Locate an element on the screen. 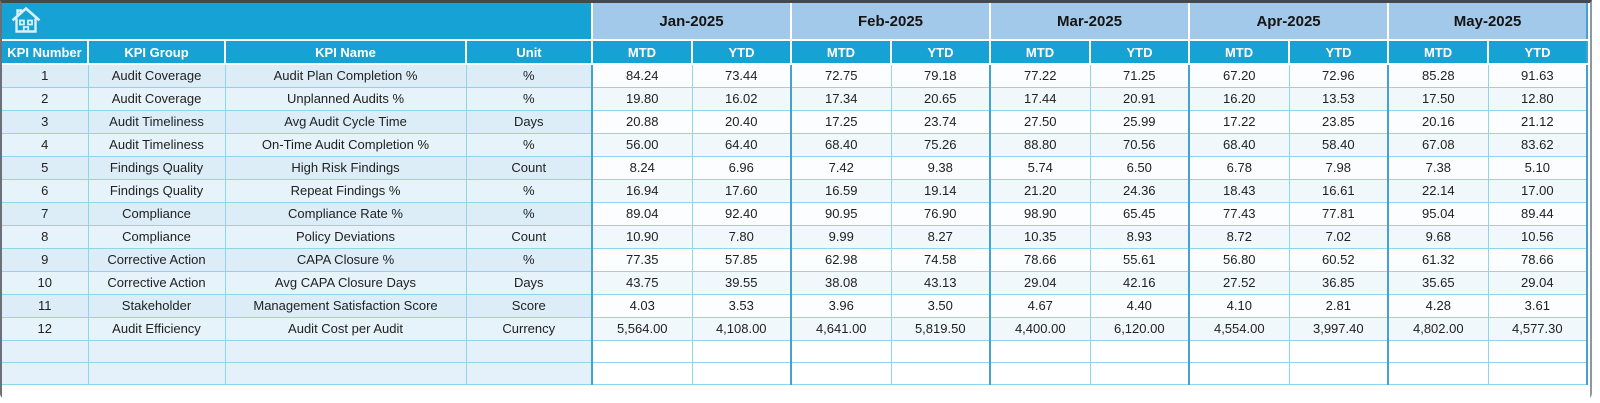 The image size is (1600, 403). value-cell: 76.90 is located at coordinates (941, 214).